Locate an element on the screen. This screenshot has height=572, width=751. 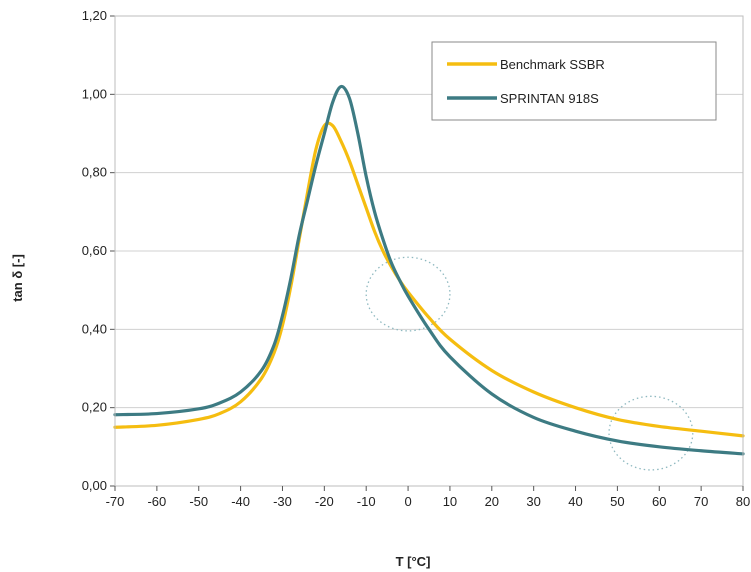
x-tick-label: -60 is located at coordinates (156, 501).